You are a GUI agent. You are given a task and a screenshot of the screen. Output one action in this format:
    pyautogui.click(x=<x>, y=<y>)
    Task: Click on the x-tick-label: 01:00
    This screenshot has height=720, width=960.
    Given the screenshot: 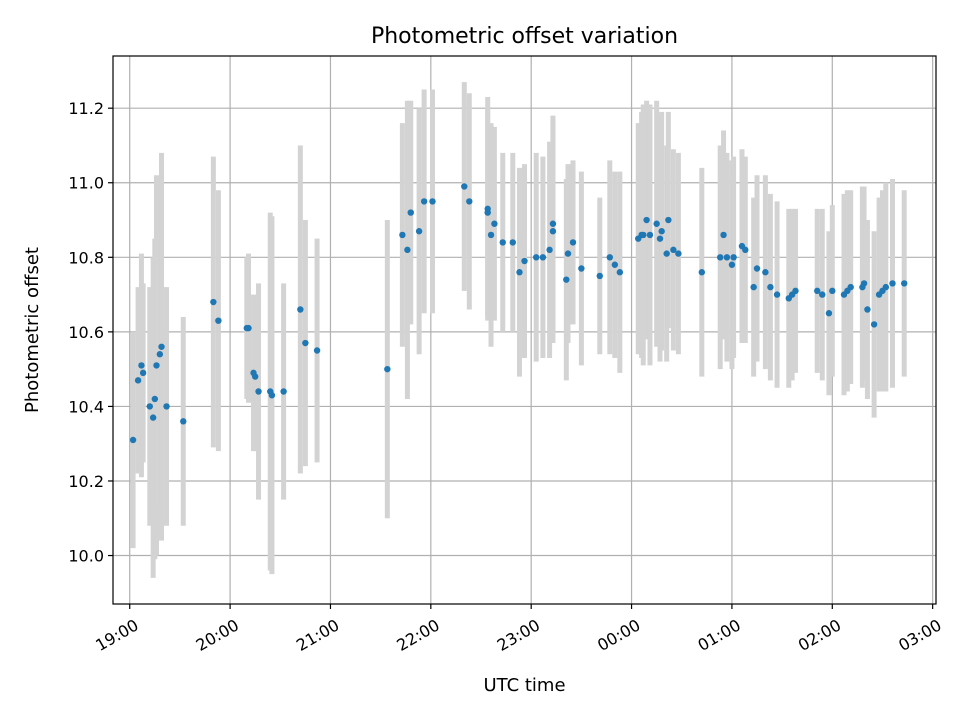 What is the action you would take?
    pyautogui.click(x=718, y=635)
    